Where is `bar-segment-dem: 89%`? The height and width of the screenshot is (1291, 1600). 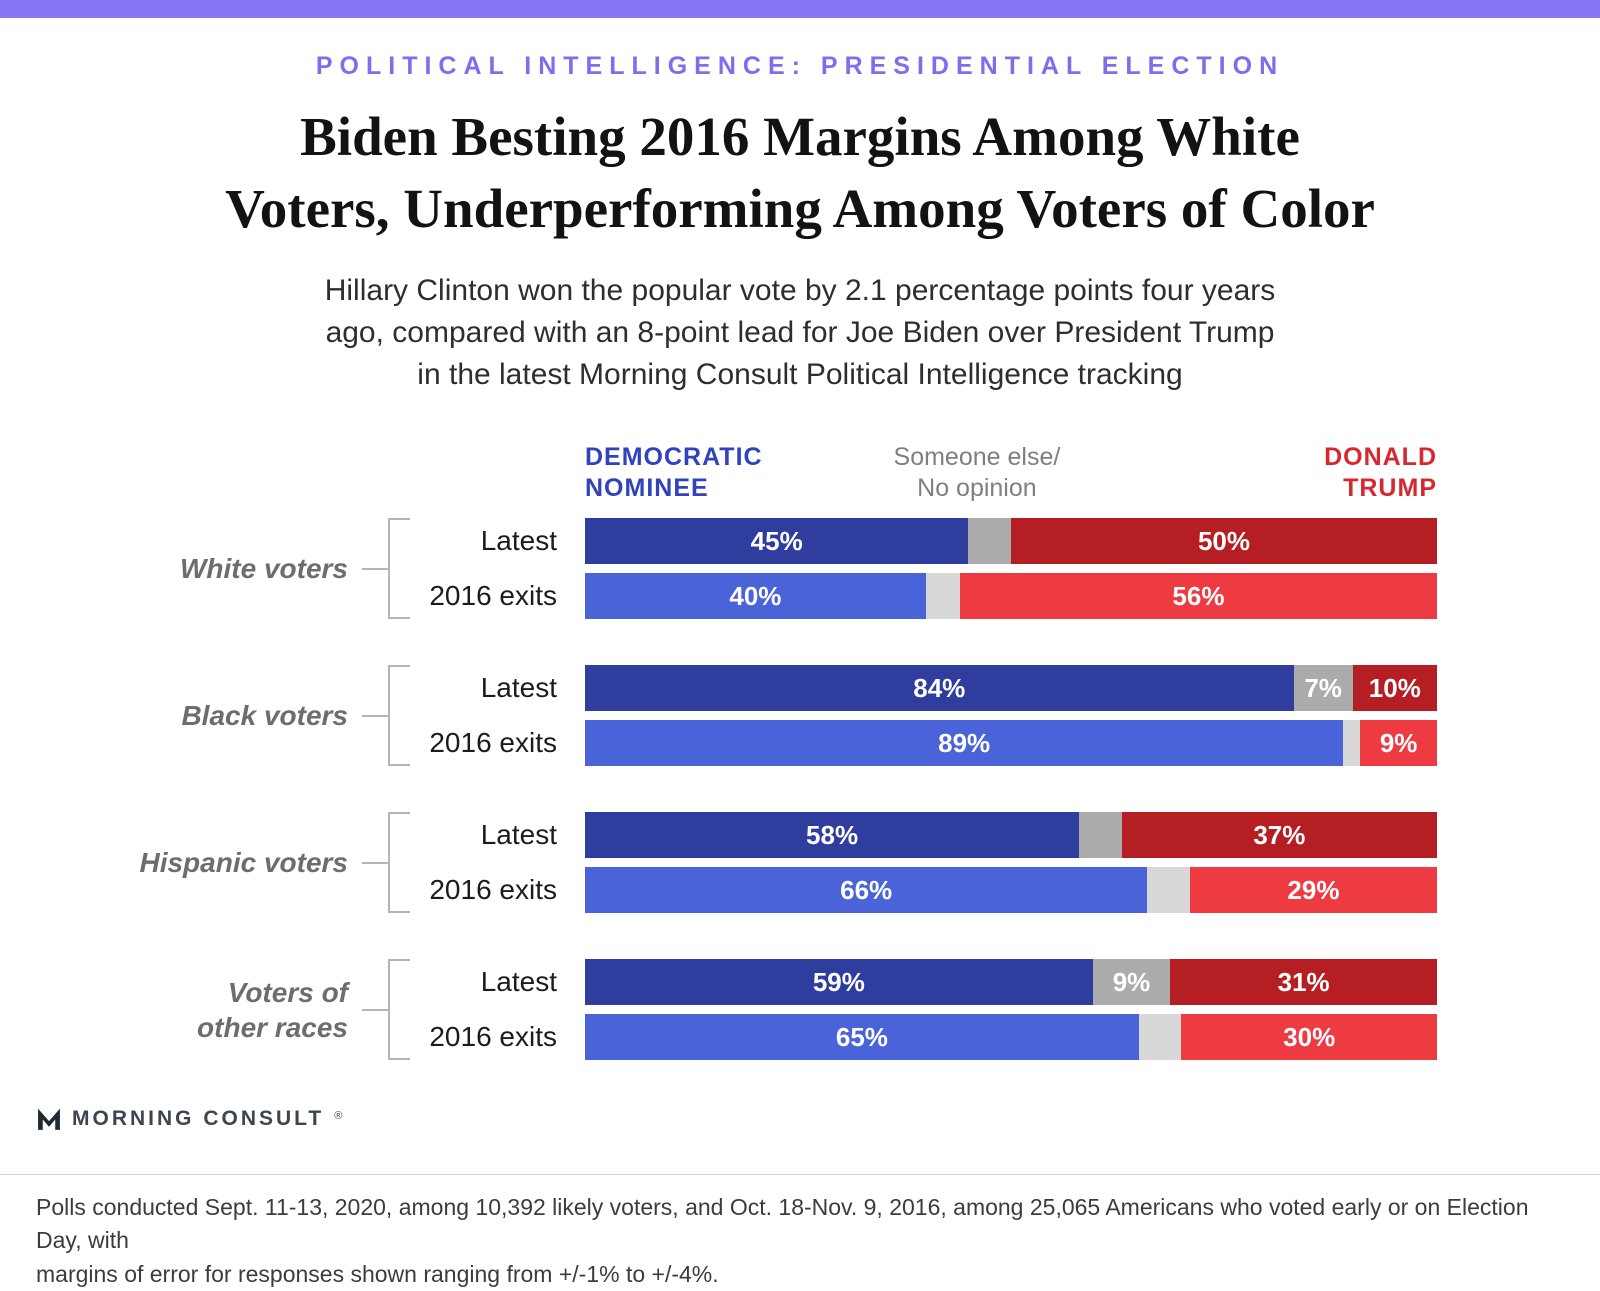
bar-segment-dem: 89% is located at coordinates (964, 743).